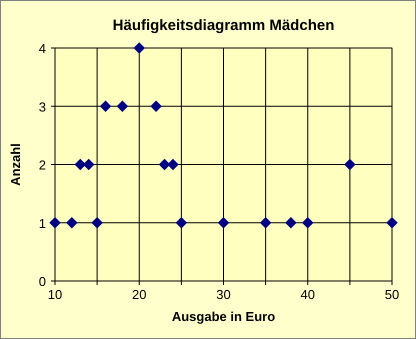  I want to click on y-tick-label: 4, so click(42, 48).